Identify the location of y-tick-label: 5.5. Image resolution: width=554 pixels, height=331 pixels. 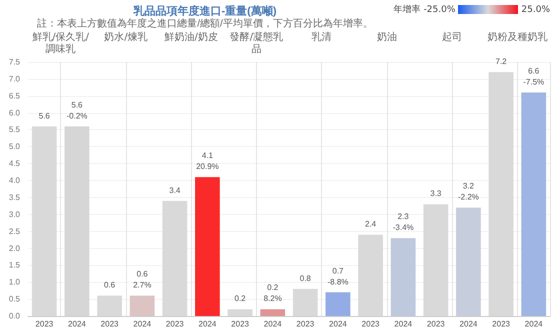
(14, 129).